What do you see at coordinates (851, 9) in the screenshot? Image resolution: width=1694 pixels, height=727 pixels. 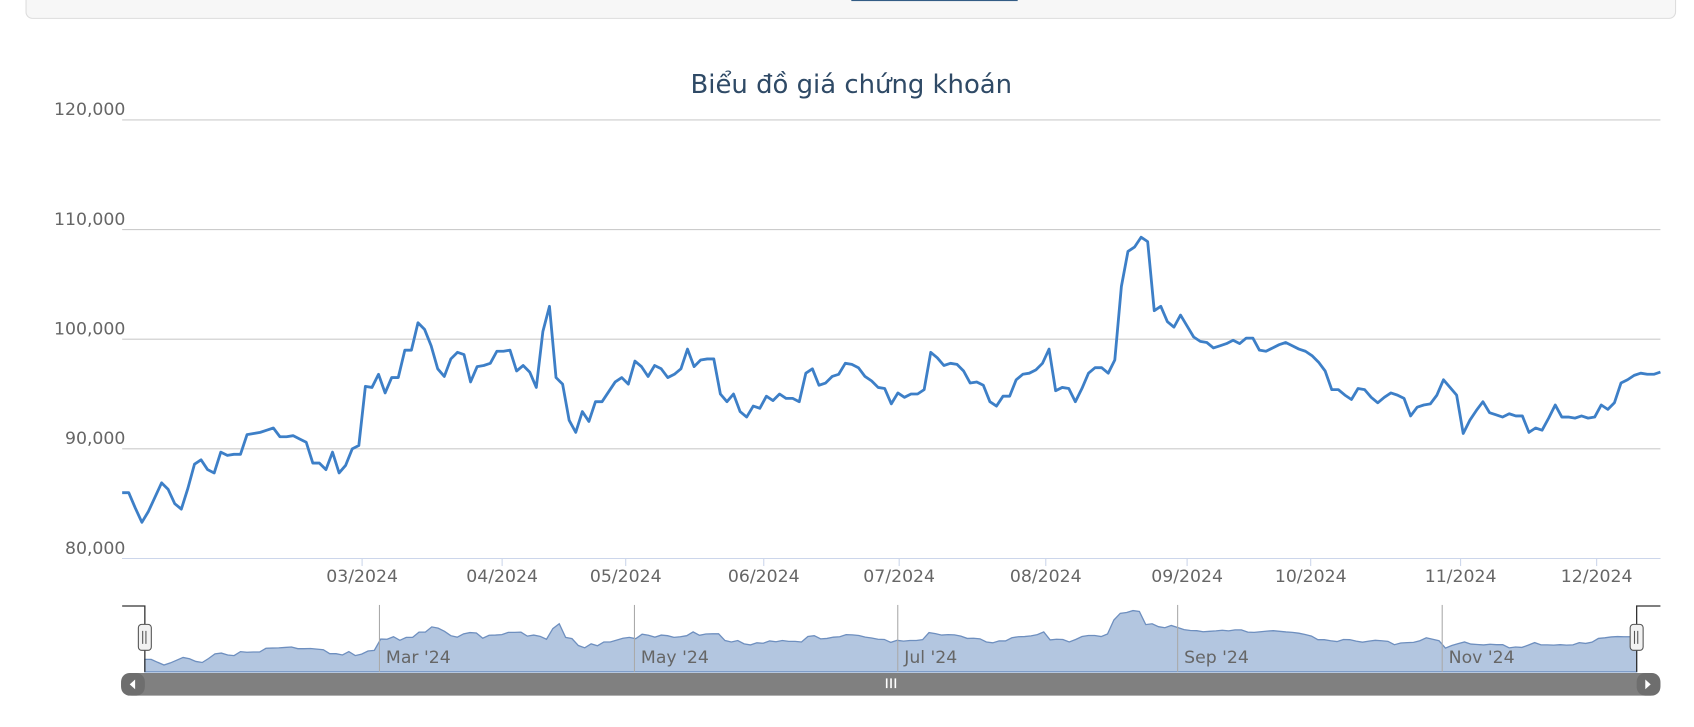 I see `top-panel` at bounding box center [851, 9].